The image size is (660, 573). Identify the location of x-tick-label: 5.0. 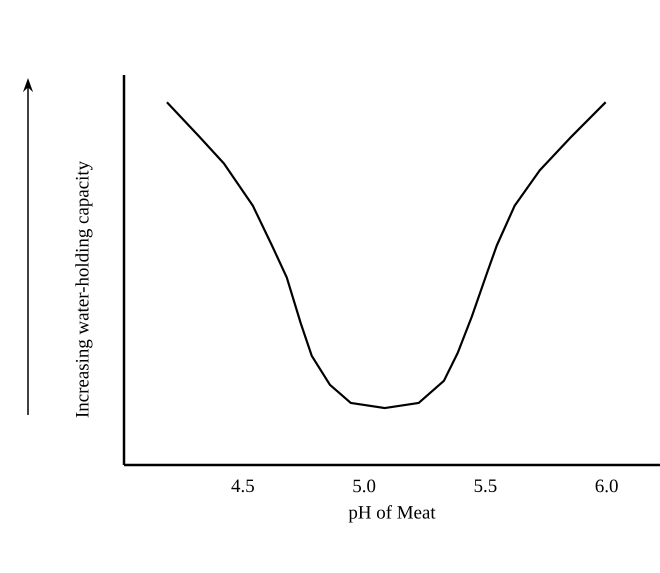
(364, 486).